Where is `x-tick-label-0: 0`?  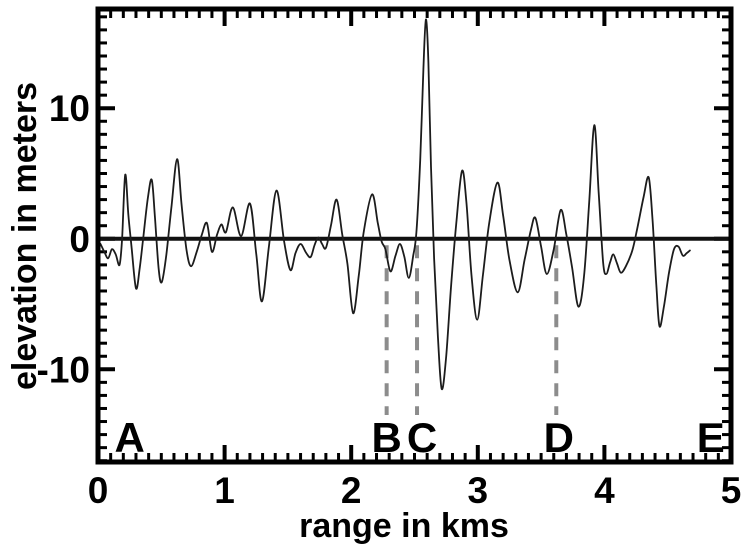 x-tick-label-0: 0 is located at coordinates (98, 490).